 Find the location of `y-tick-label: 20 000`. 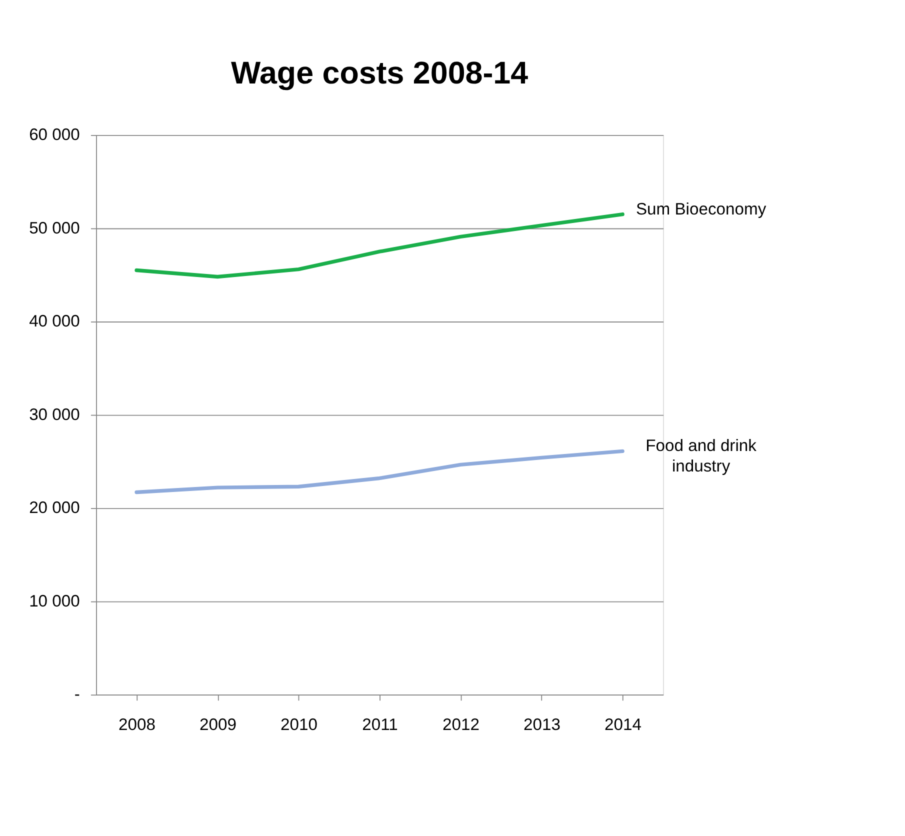

y-tick-label: 20 000 is located at coordinates (54, 508).